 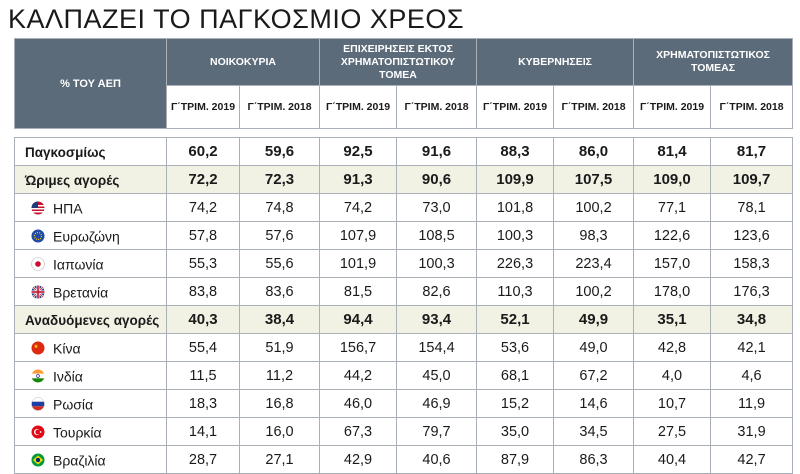 I want to click on value-cell: 81,4, so click(x=672, y=151).